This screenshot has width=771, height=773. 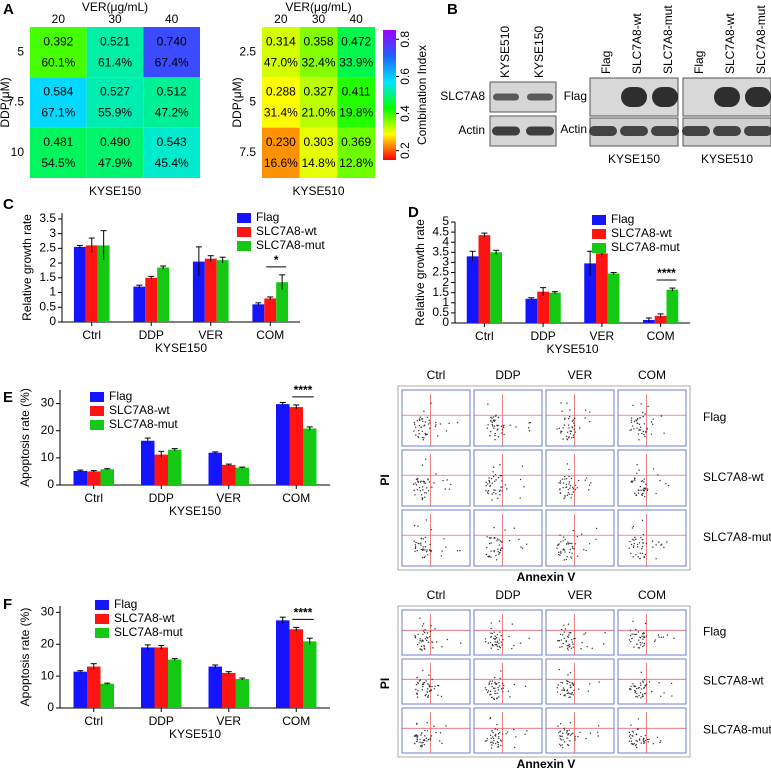 I want to click on cell-value: 0.490, so click(x=115, y=142).